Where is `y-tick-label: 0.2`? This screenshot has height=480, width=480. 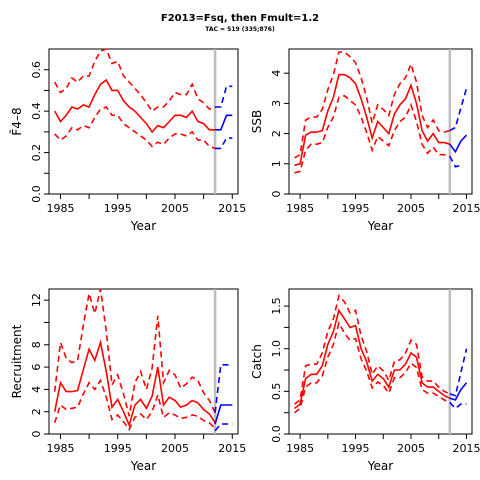
y-tick-label: 0.2 is located at coordinates (36, 153).